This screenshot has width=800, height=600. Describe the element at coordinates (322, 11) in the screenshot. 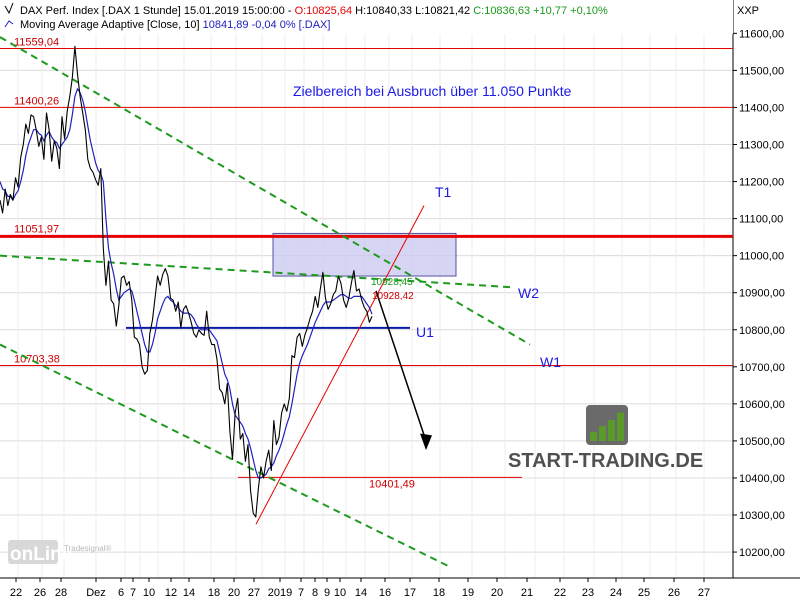

I see `header-ohlc-o: O:10825,64` at that location.